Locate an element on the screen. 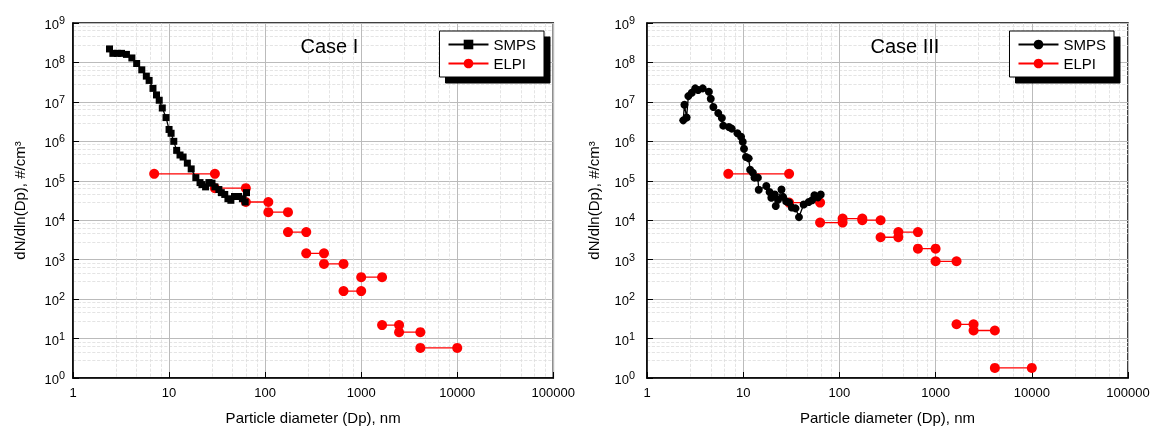 The image size is (1156, 434). text: Case III is located at coordinates (905, 46).